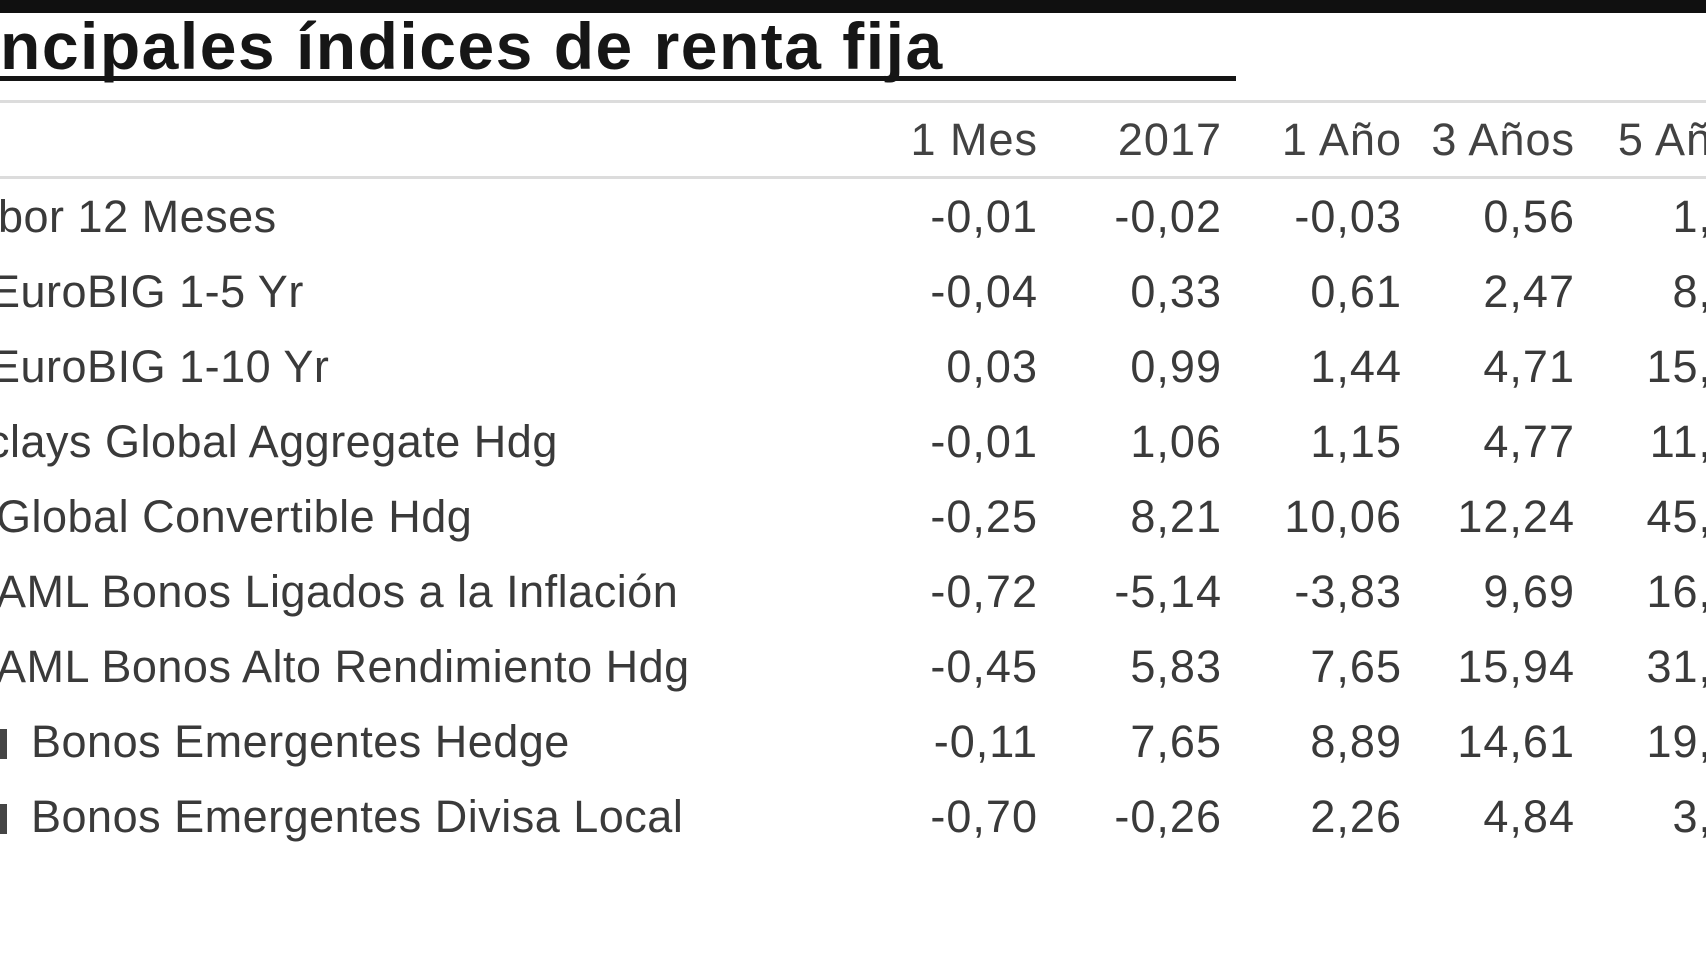 The height and width of the screenshot is (960, 1706). What do you see at coordinates (1343, 516) in the screenshot?
I see `value-cell-1ano: 10,06` at bounding box center [1343, 516].